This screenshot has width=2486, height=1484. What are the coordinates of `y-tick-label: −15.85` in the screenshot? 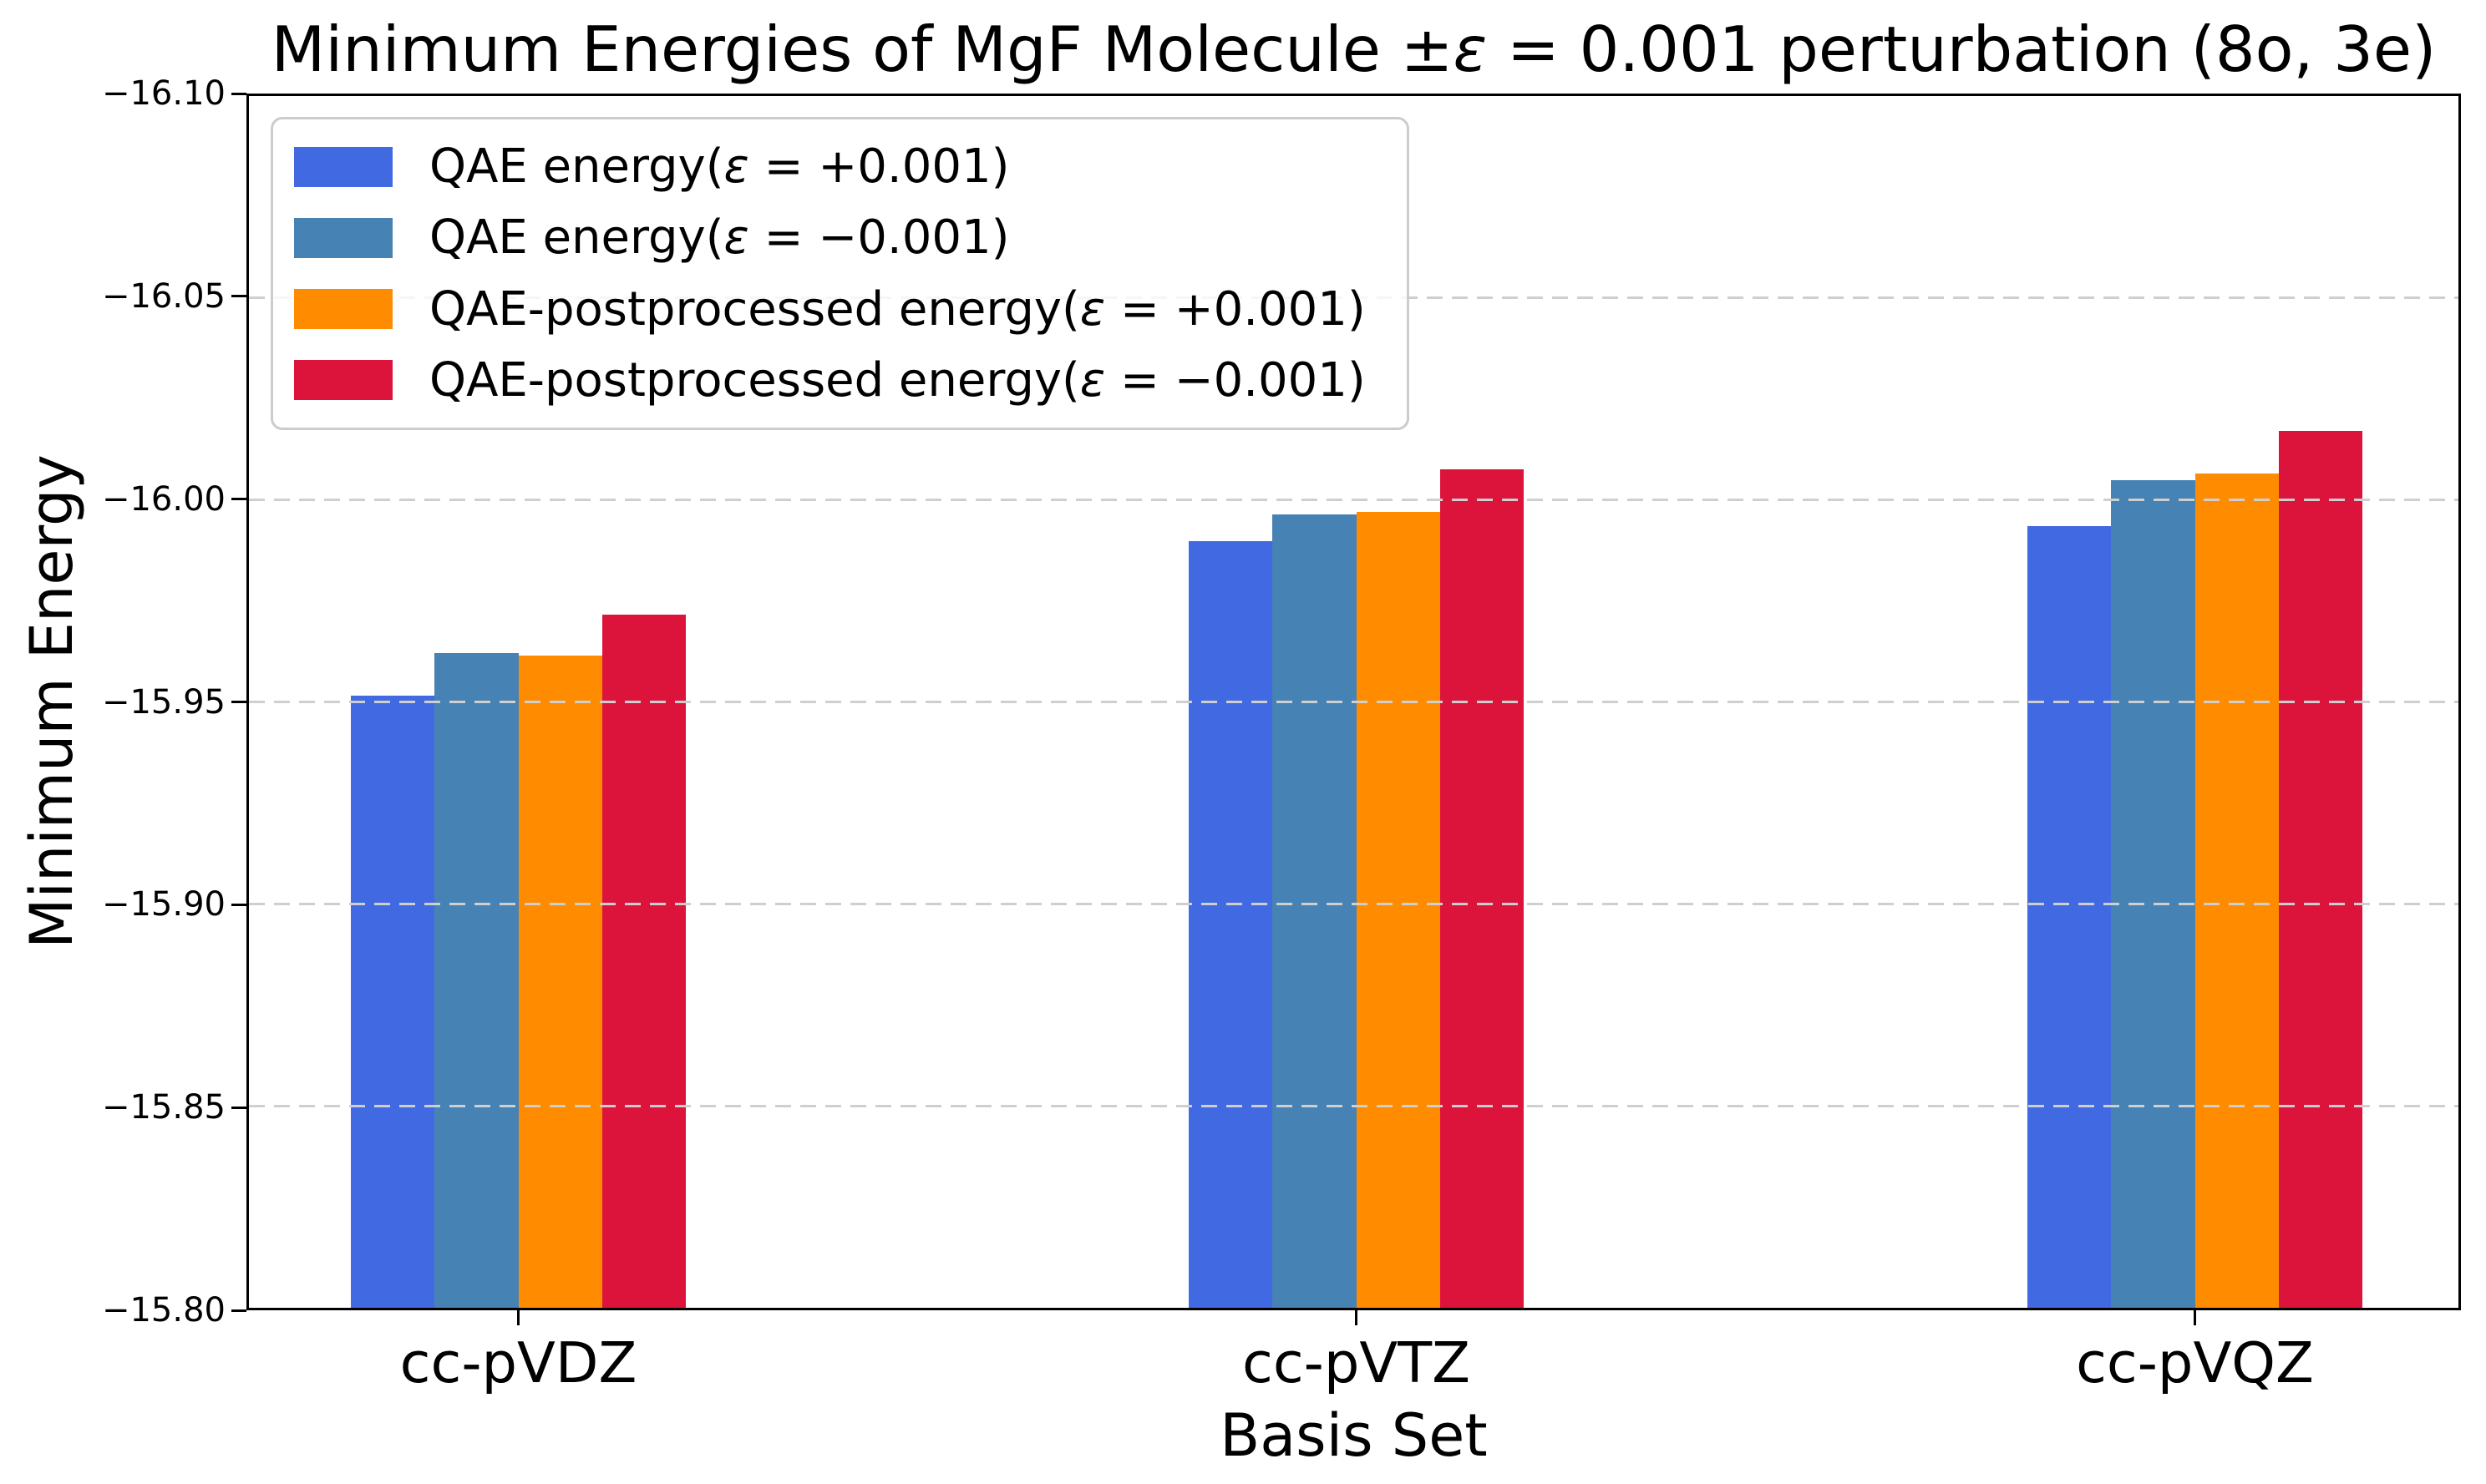 It's located at (163, 1107).